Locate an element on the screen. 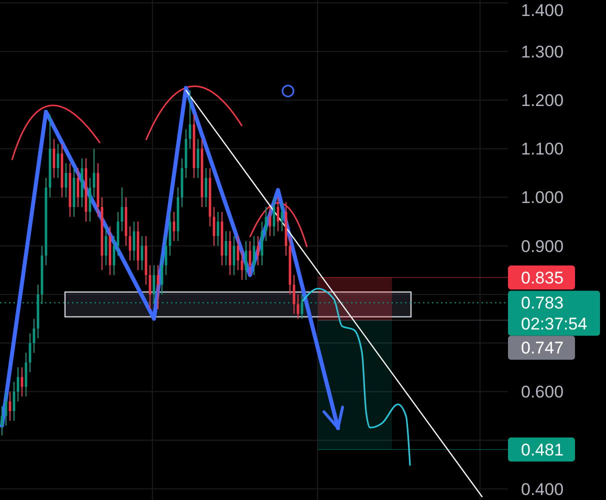 The image size is (606, 500). y-tick-label: 0.400 is located at coordinates (542, 489).